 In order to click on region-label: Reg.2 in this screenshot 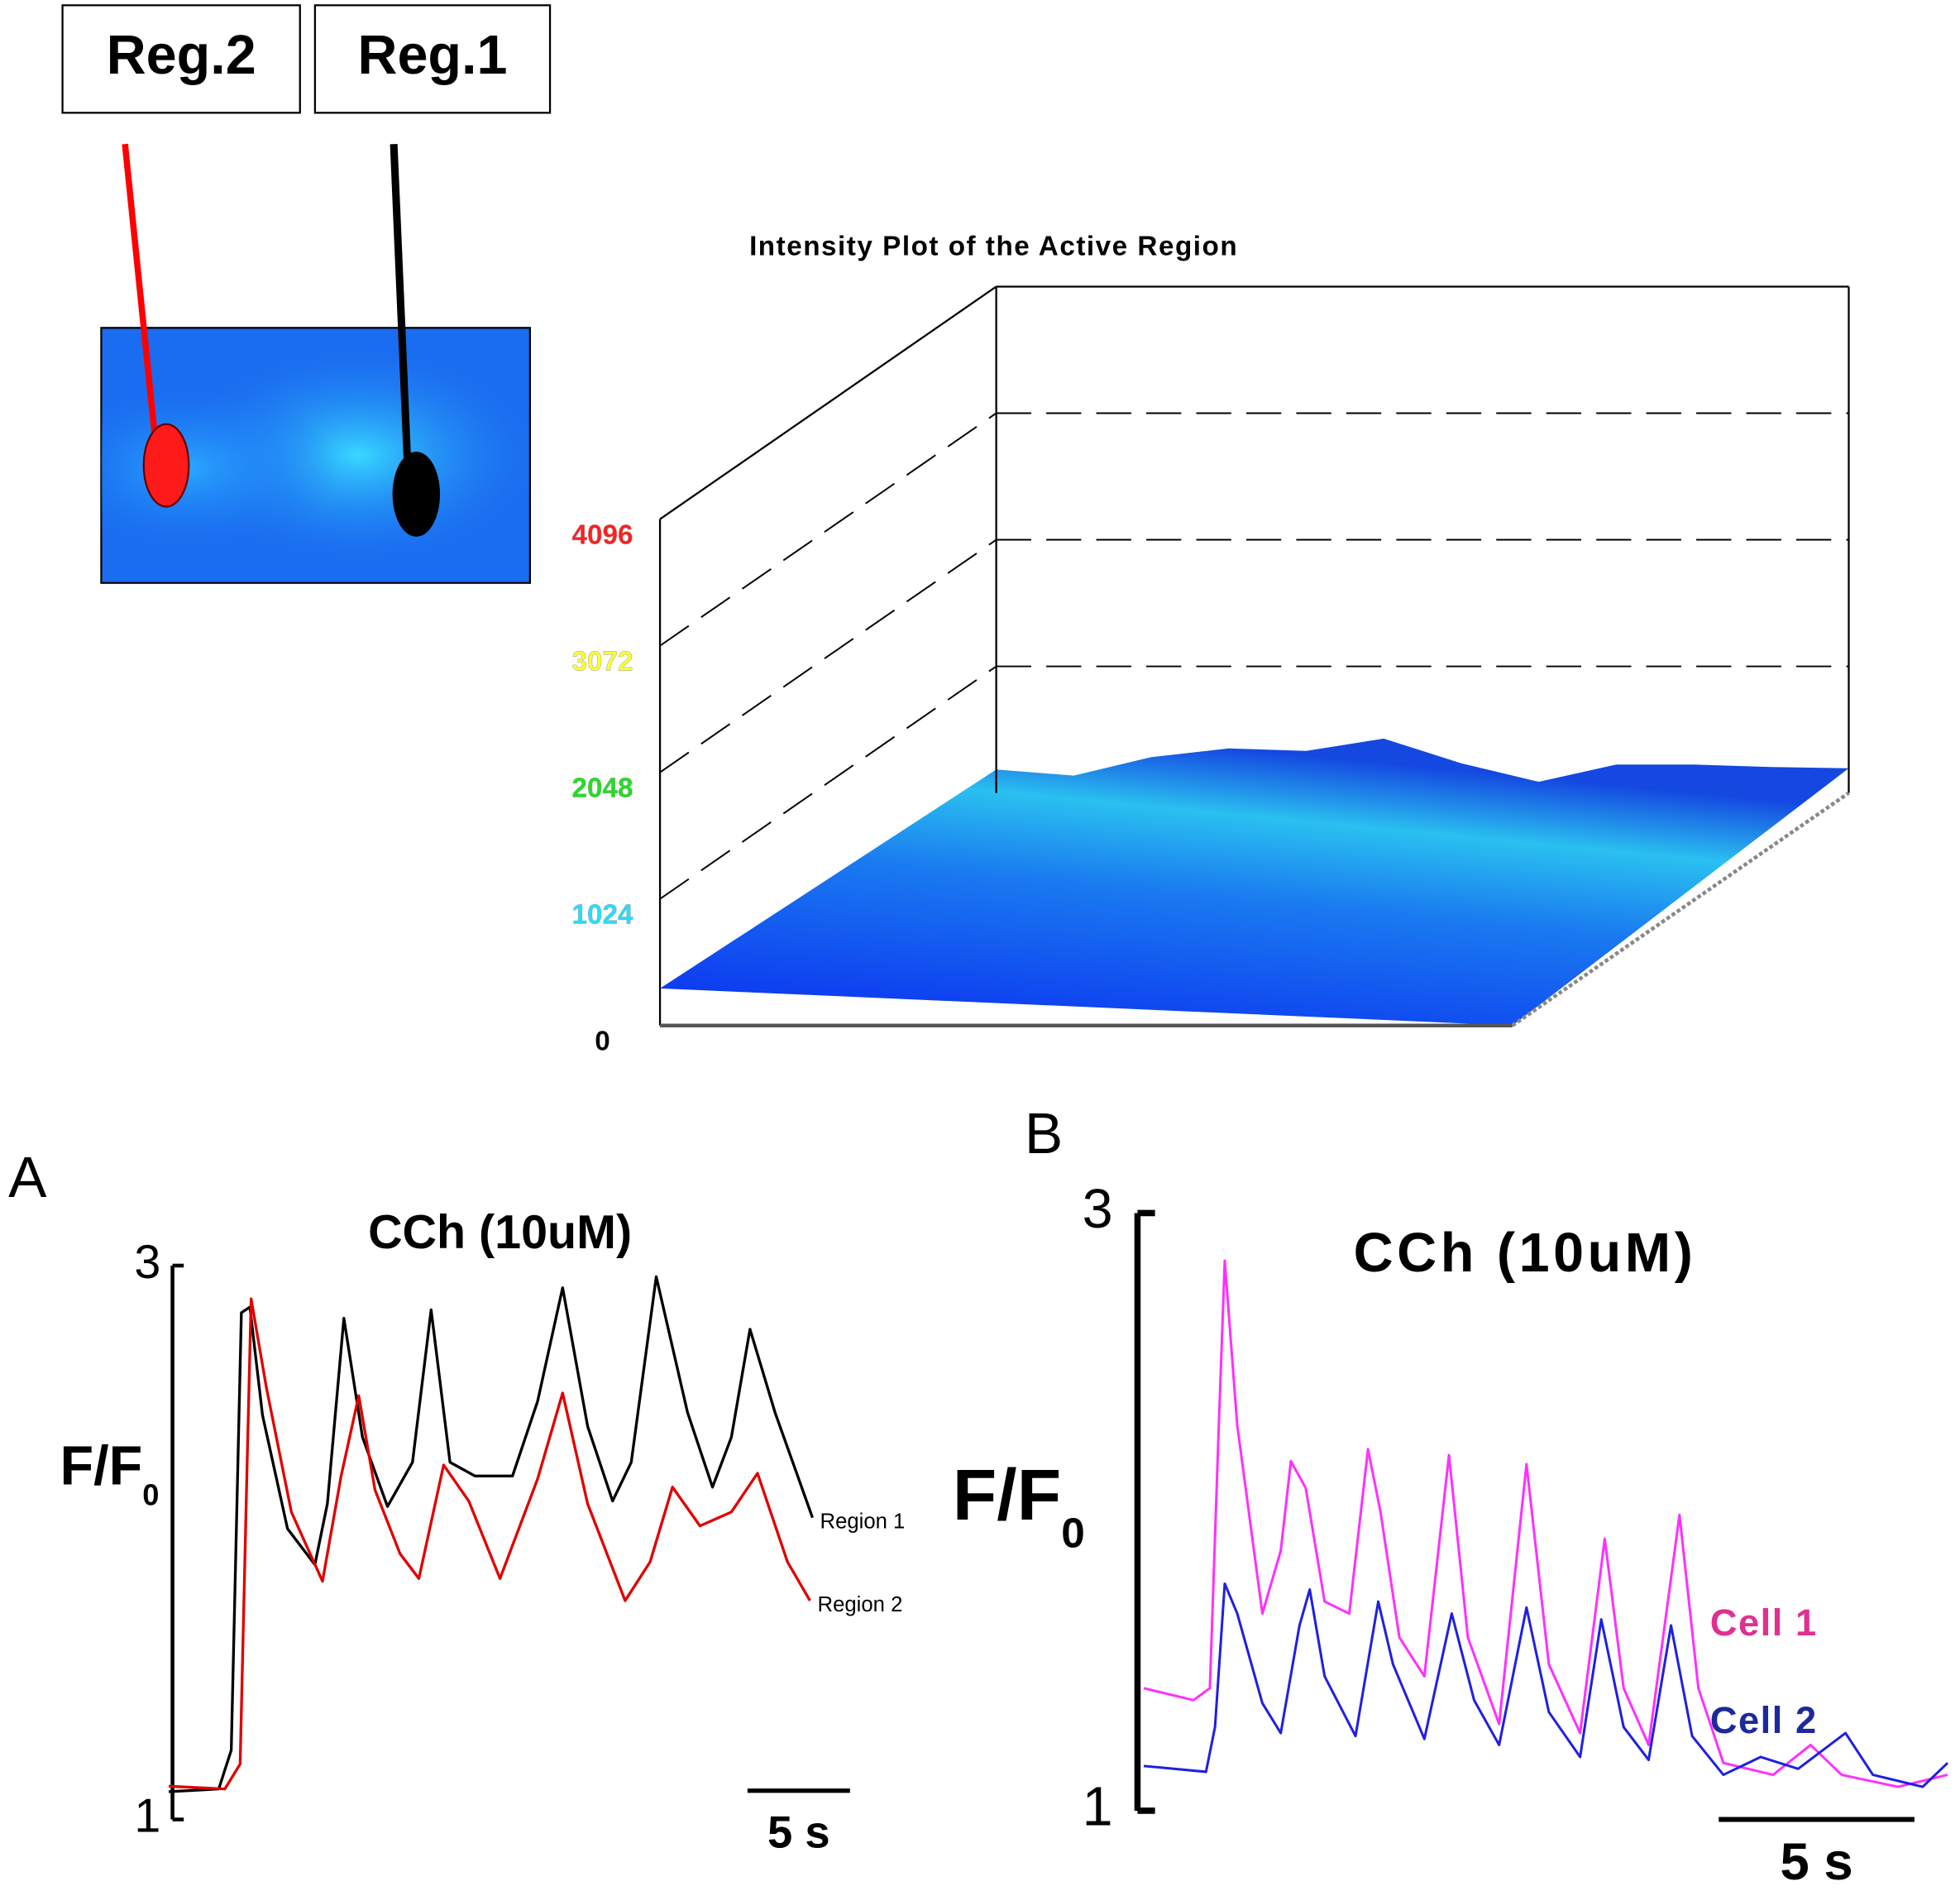, I will do `click(181, 55)`.